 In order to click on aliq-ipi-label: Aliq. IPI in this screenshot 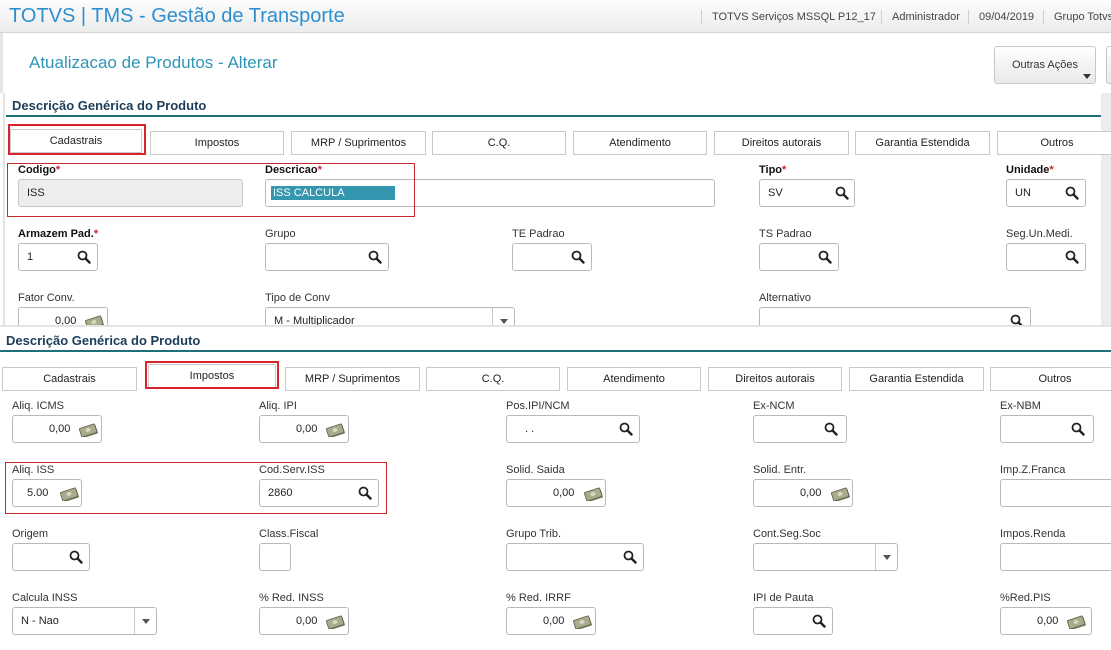, I will do `click(278, 406)`.